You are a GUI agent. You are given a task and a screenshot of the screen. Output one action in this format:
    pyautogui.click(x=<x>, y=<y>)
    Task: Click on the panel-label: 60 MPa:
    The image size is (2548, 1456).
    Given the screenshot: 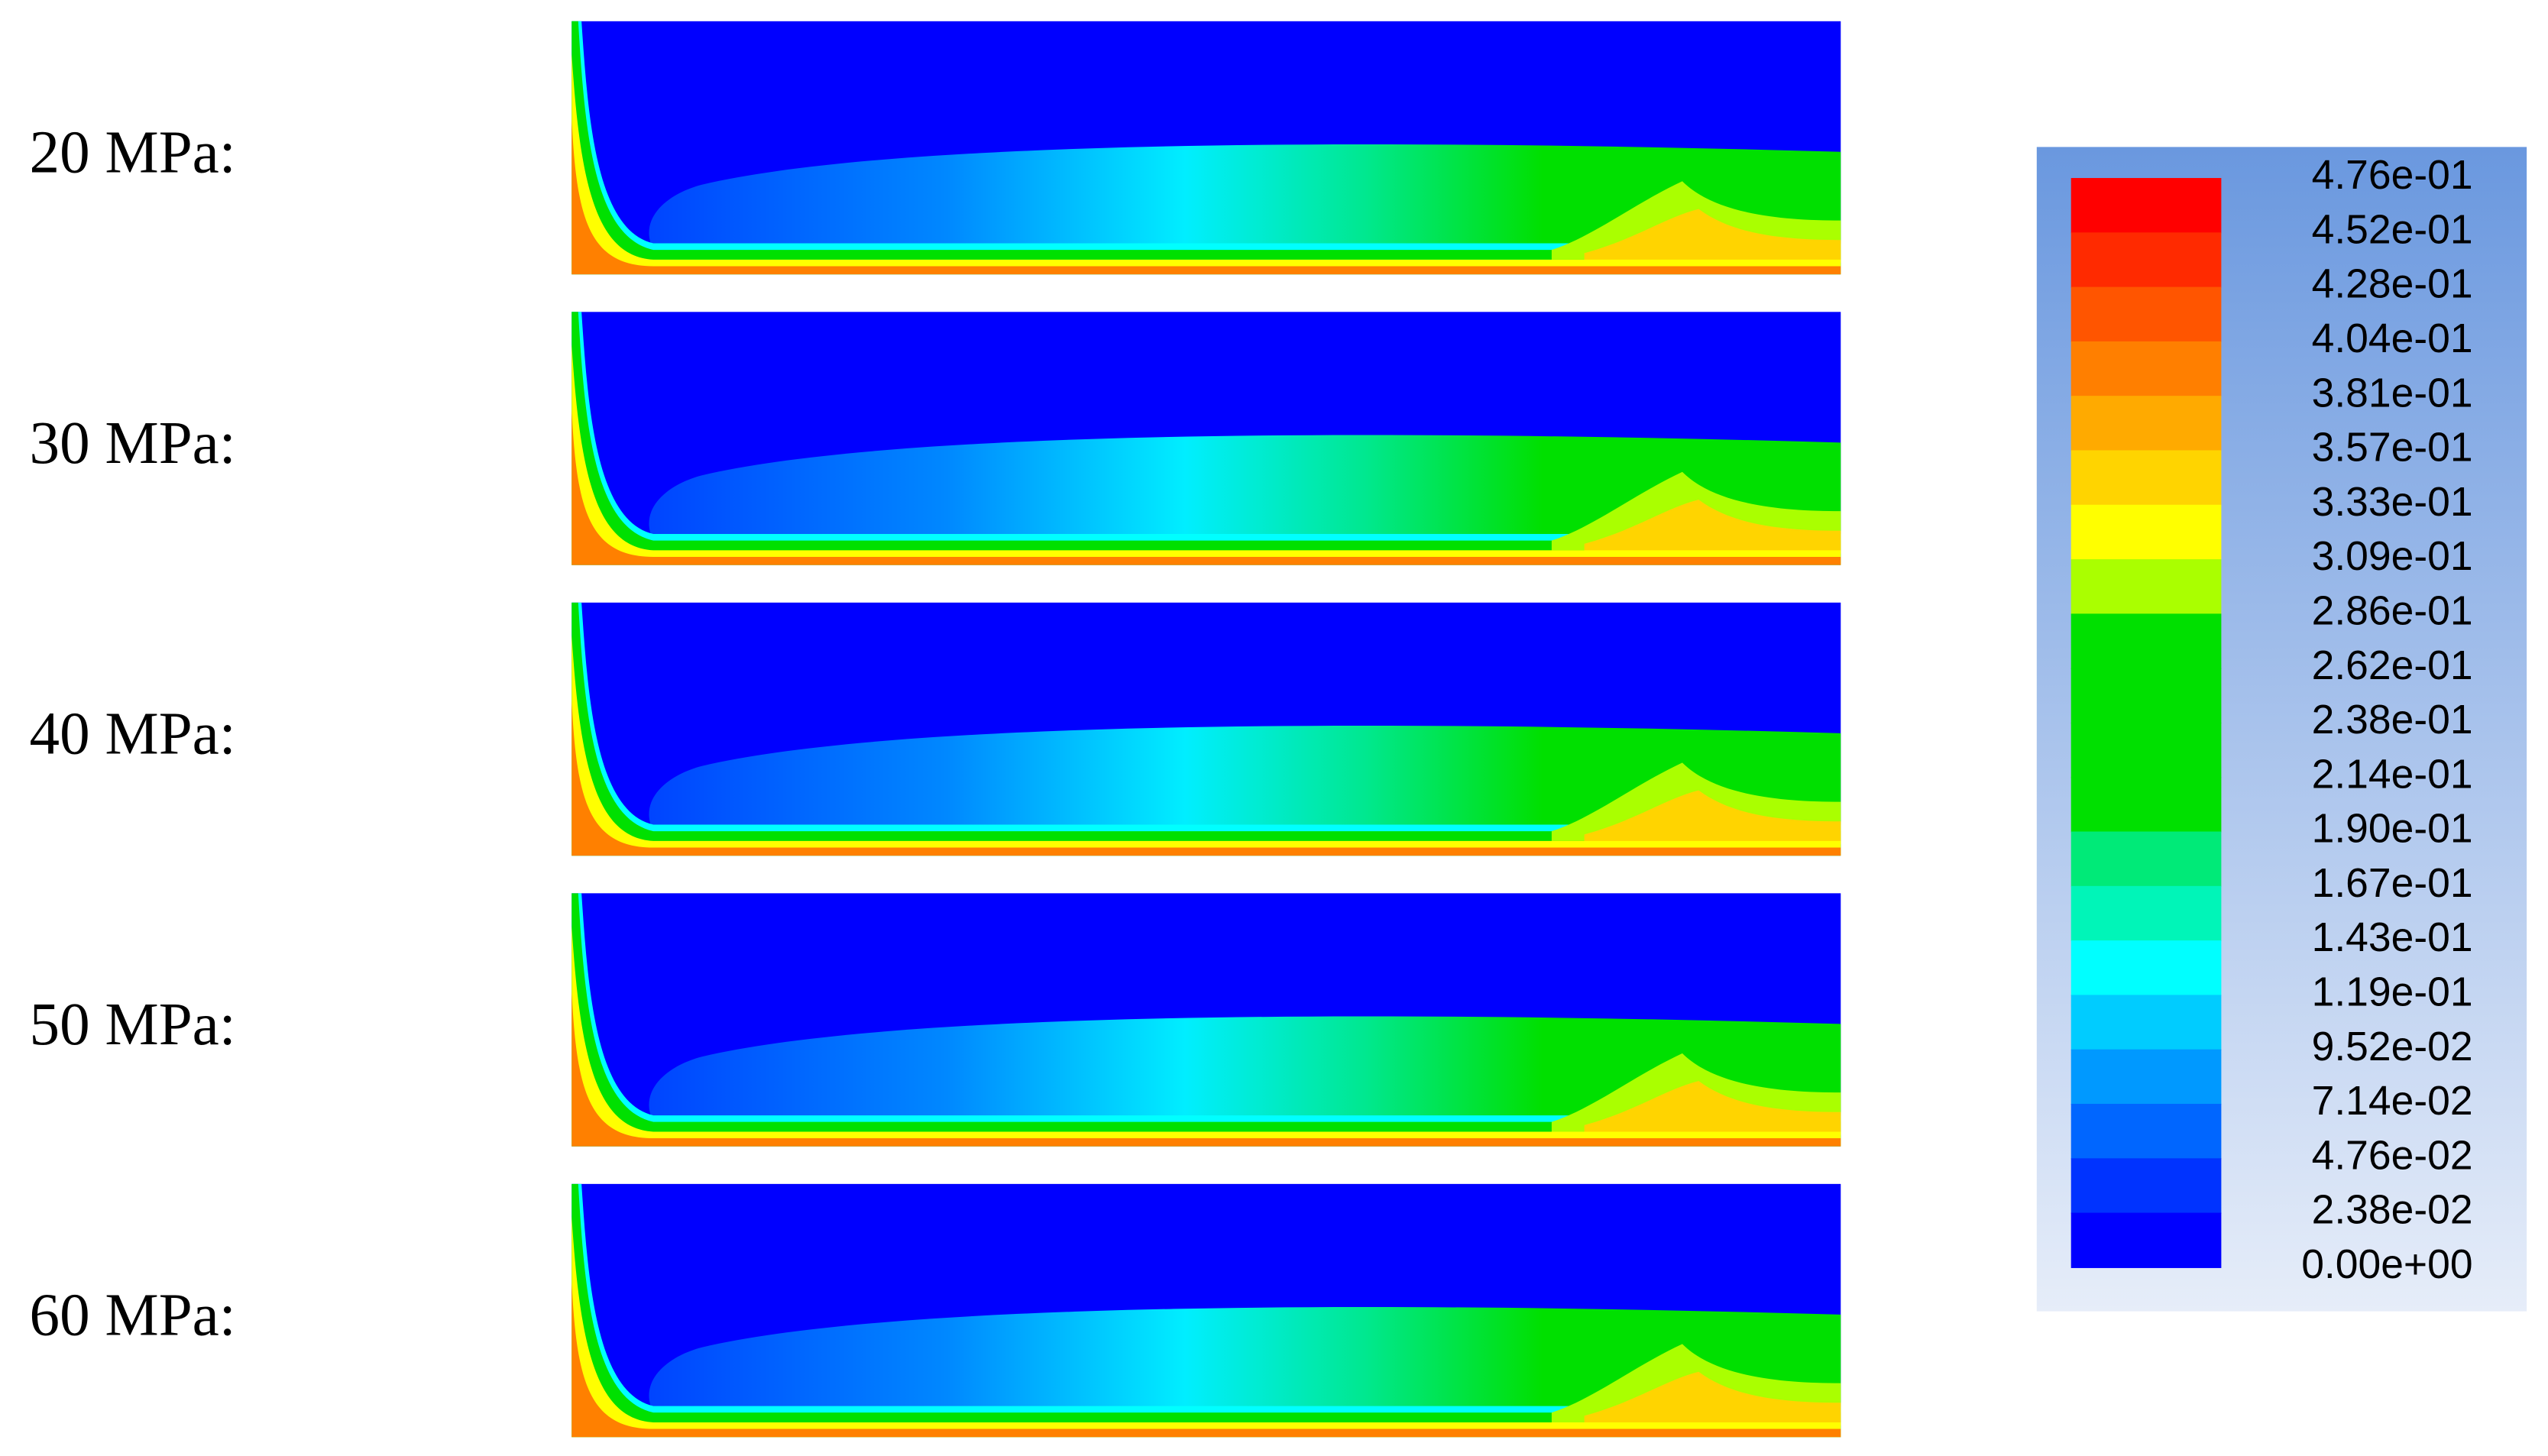 What is the action you would take?
    pyautogui.click(x=133, y=1316)
    